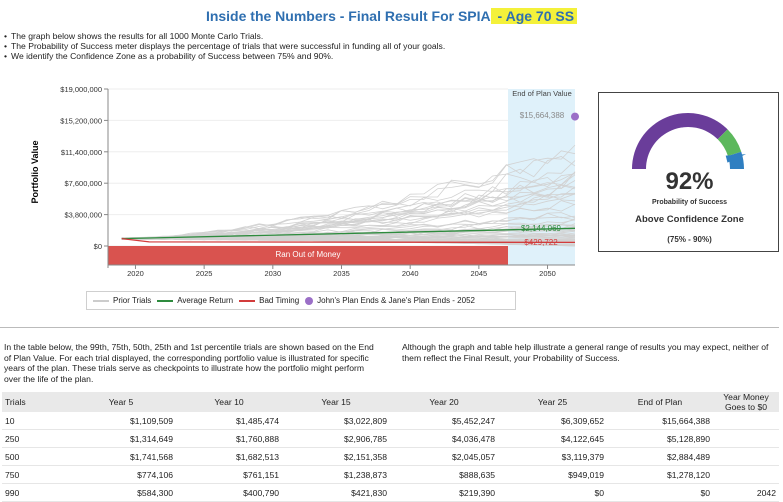  I want to click on end-value-top: $15,664,388, so click(542, 115).